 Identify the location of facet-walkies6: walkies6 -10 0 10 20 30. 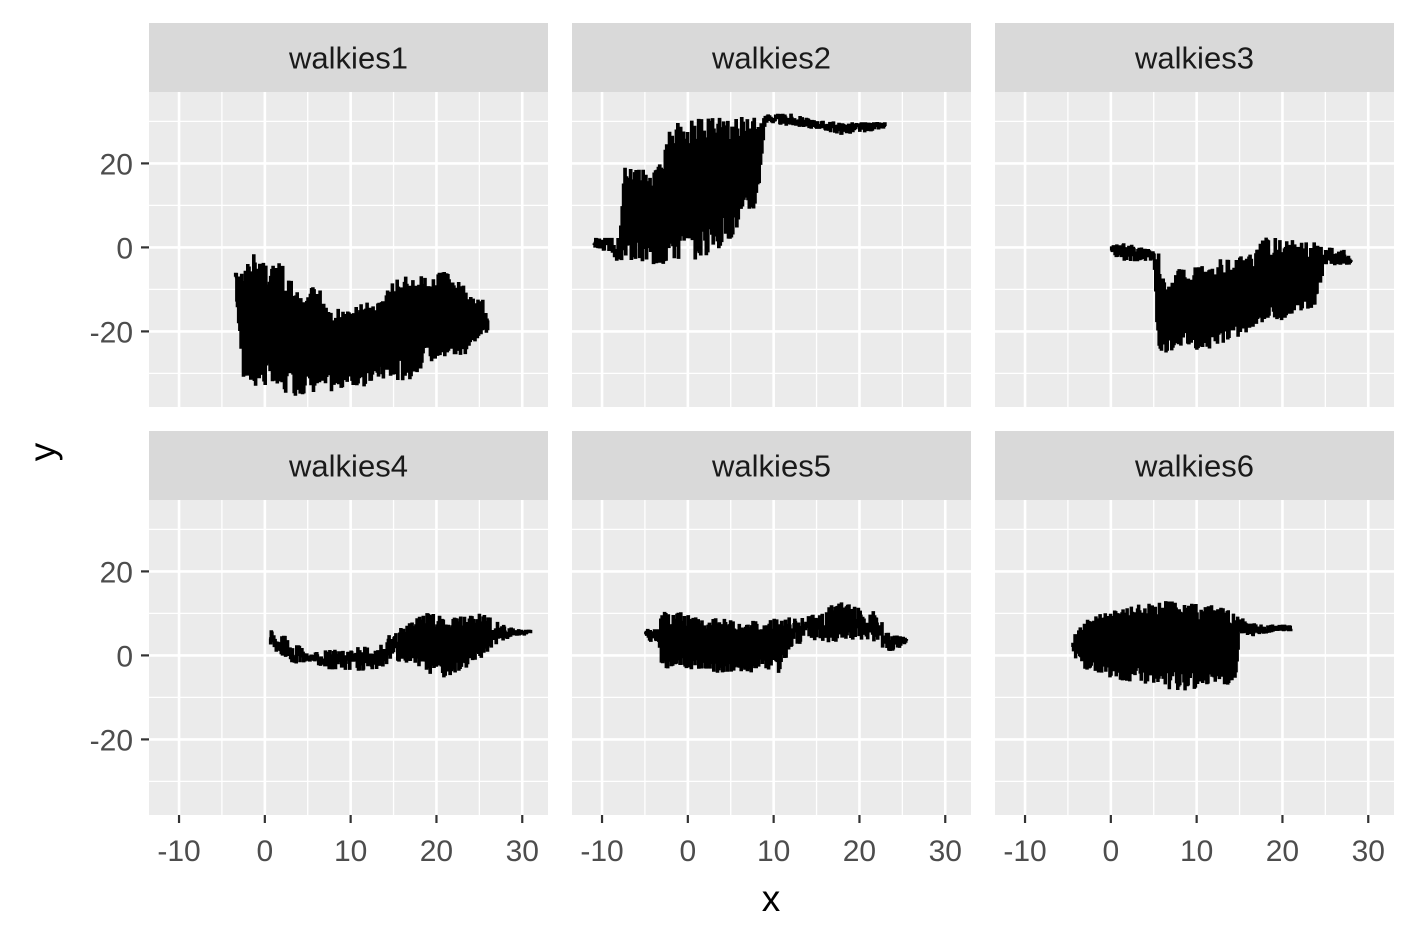
(1194, 649).